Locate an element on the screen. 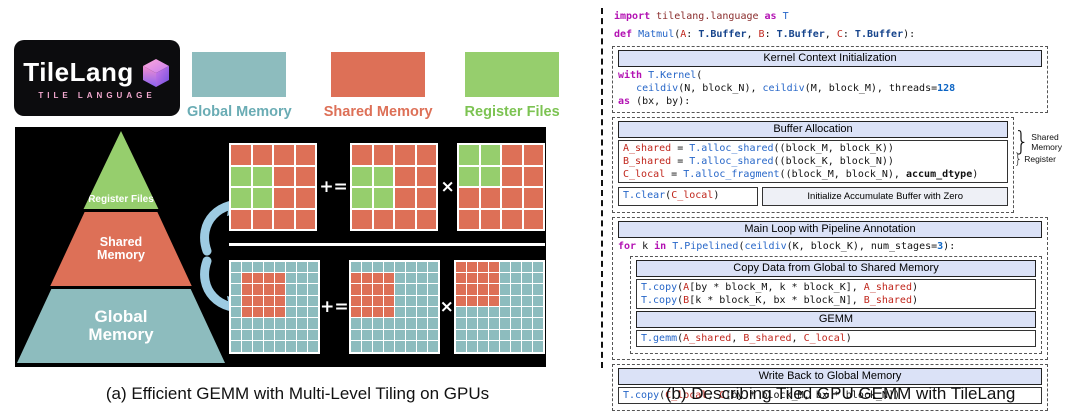 Image resolution: width=1080 pixels, height=415 pixels. logo-subtitle: TILE LANGUAGE is located at coordinates (97, 95).